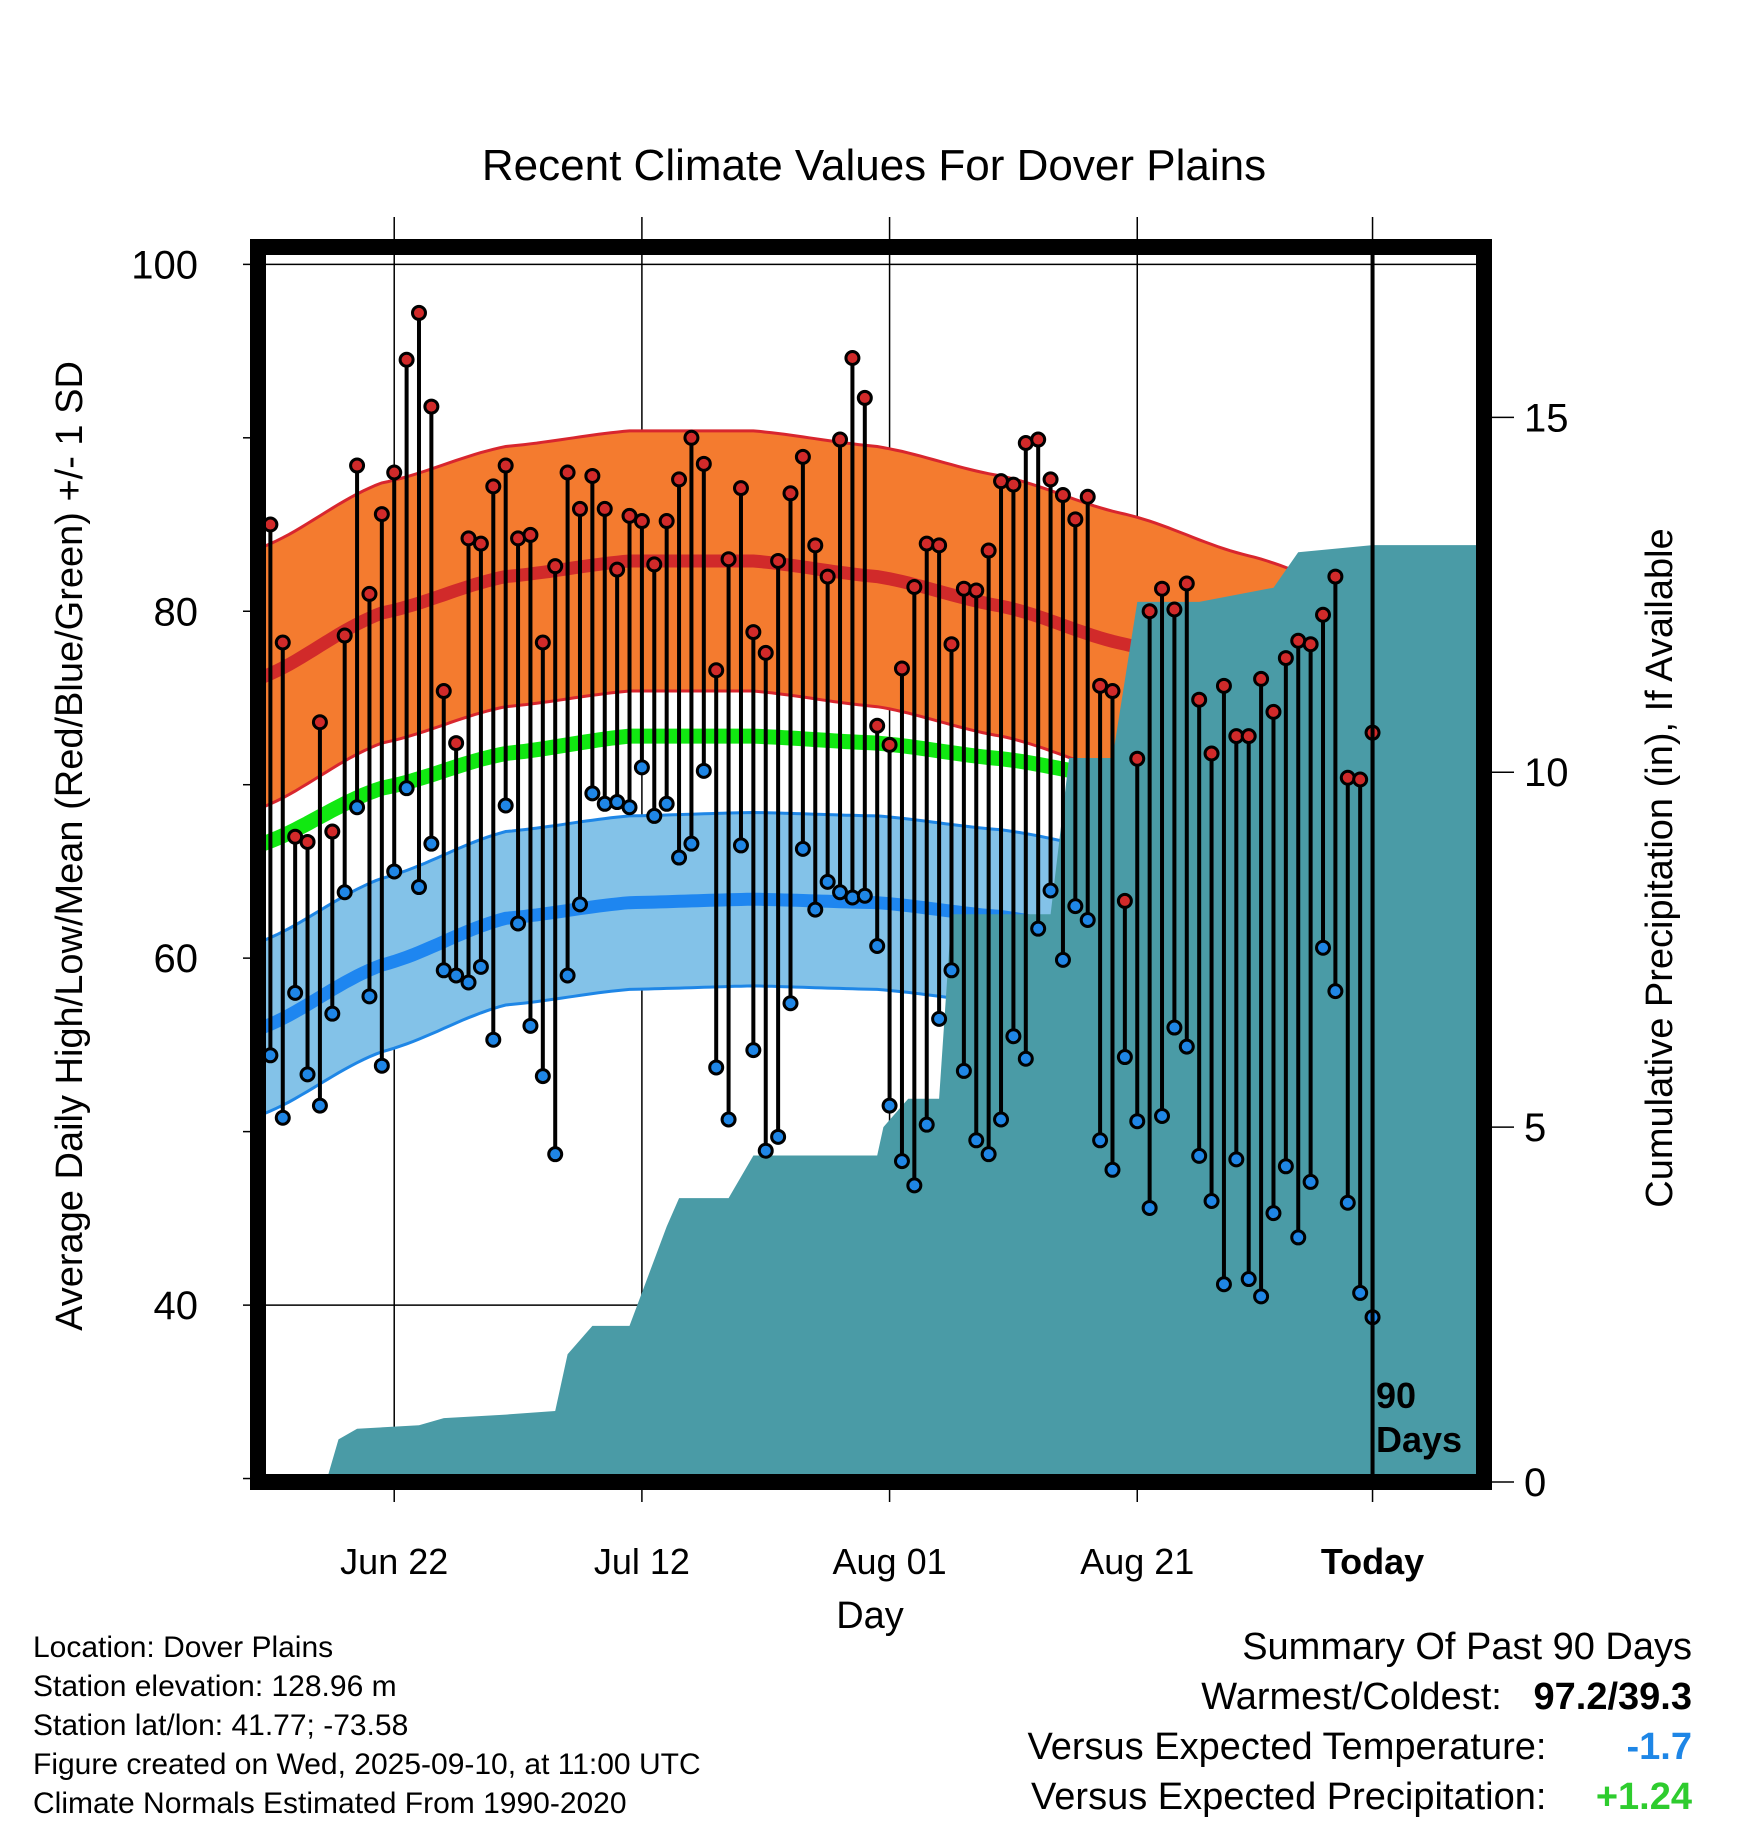  Describe the element at coordinates (215, 1686) in the screenshot. I see `info-elevation: Station elevation: 128.96 m` at that location.